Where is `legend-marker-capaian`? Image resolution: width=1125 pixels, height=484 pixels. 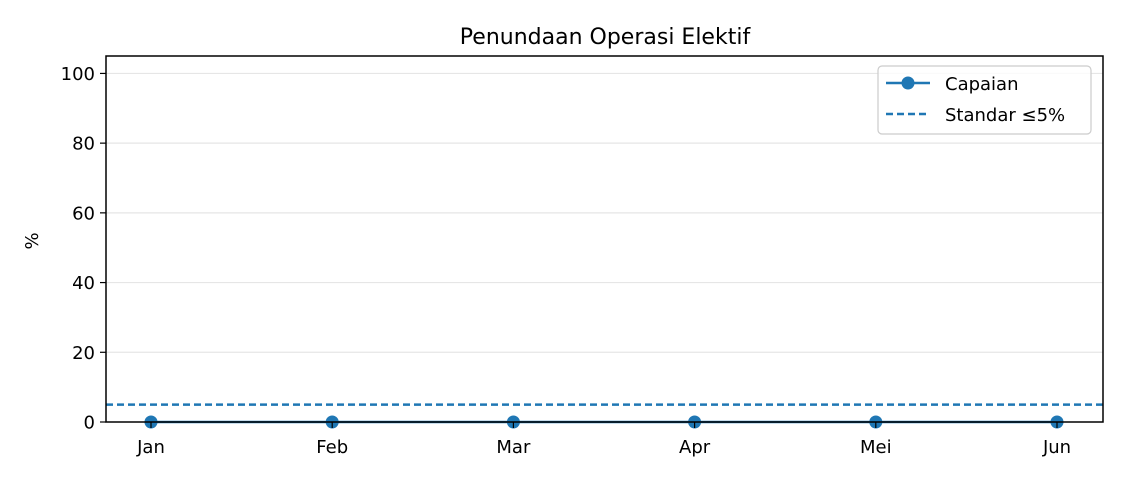
legend-marker-capaian is located at coordinates (908, 83).